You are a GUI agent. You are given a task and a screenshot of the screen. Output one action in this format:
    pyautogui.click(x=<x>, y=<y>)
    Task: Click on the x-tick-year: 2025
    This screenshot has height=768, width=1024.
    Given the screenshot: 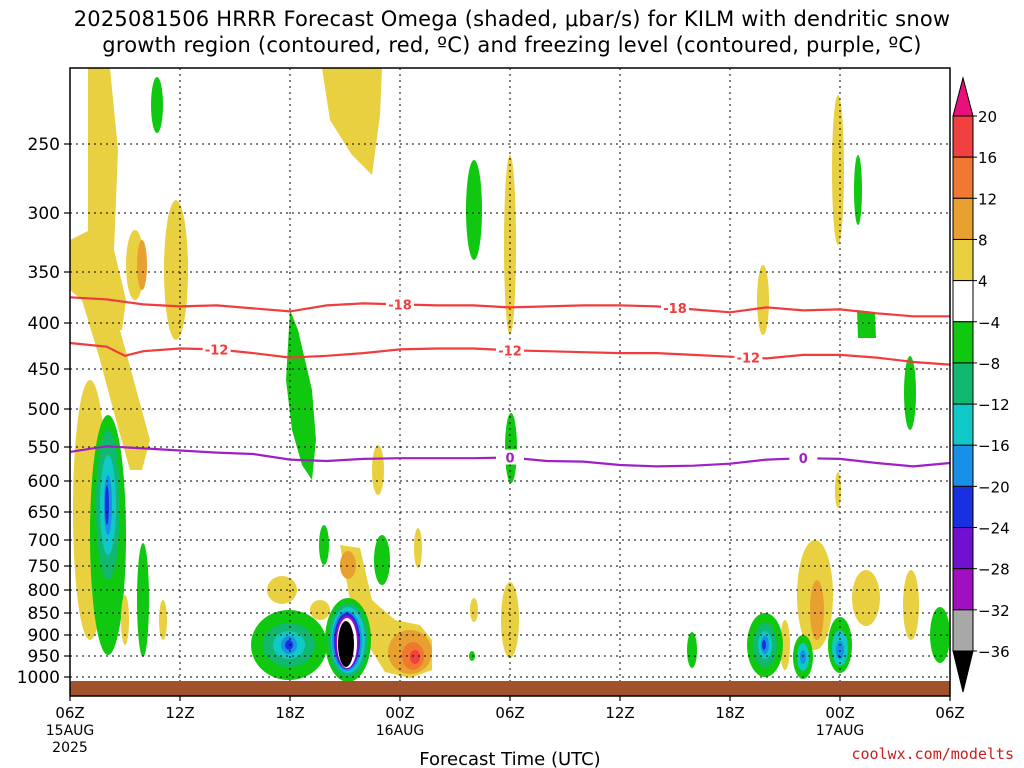 What is the action you would take?
    pyautogui.click(x=70, y=748)
    